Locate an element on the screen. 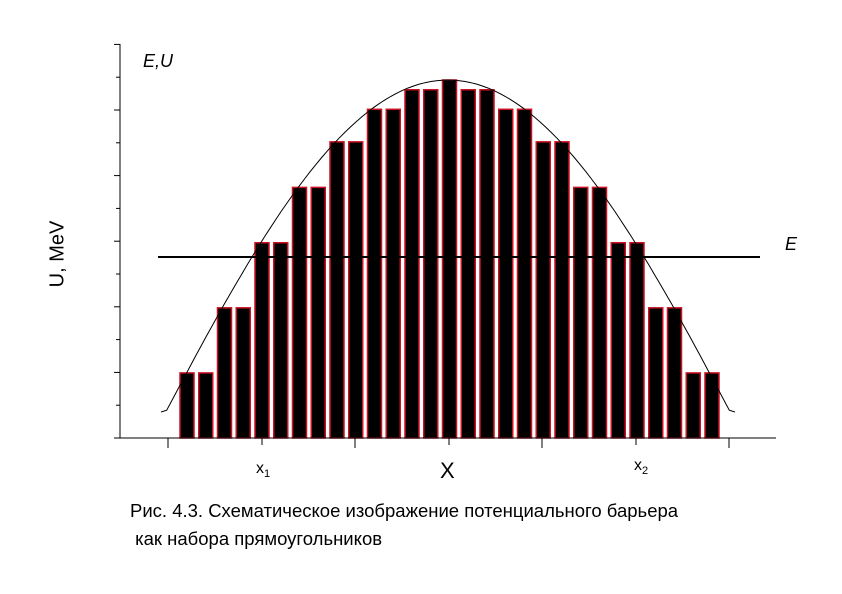  x1-base: x is located at coordinates (260, 468).